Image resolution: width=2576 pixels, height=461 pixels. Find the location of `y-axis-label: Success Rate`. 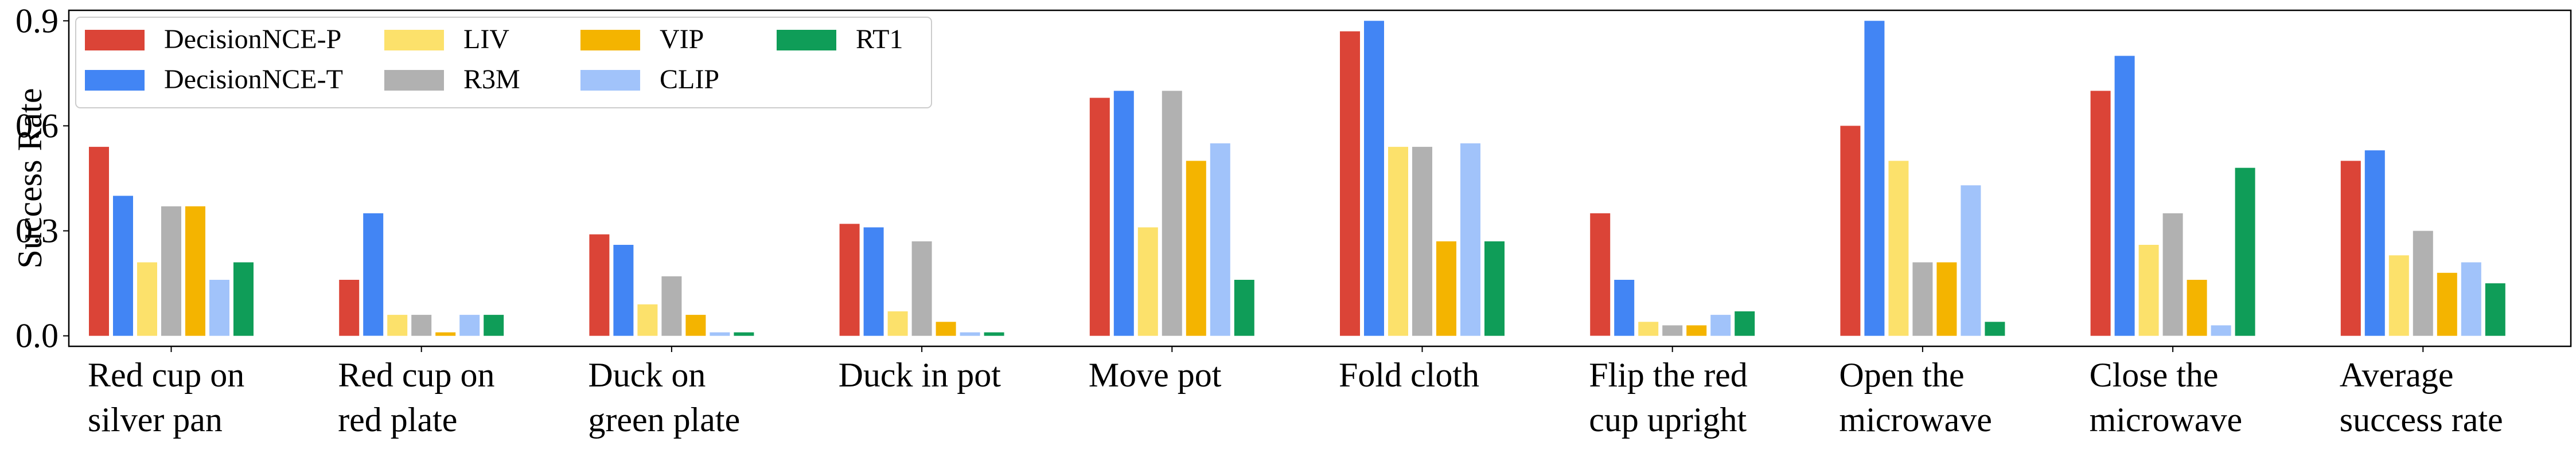

y-axis-label: Success Rate is located at coordinates (30, 178).